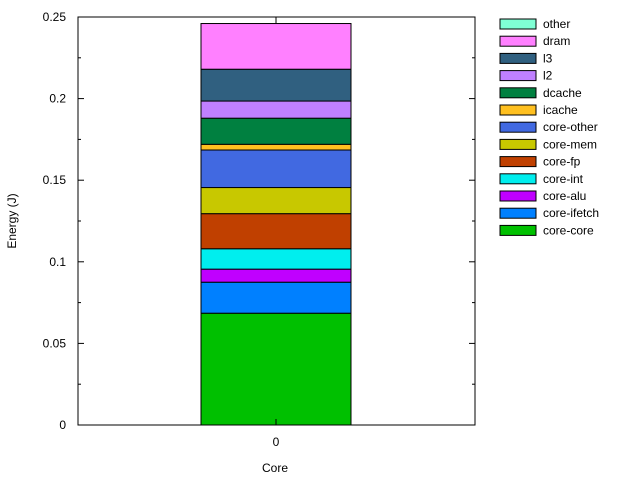 Image resolution: width=640 pixels, height=480 pixels. I want to click on bar-segment-core-fp, so click(276, 231).